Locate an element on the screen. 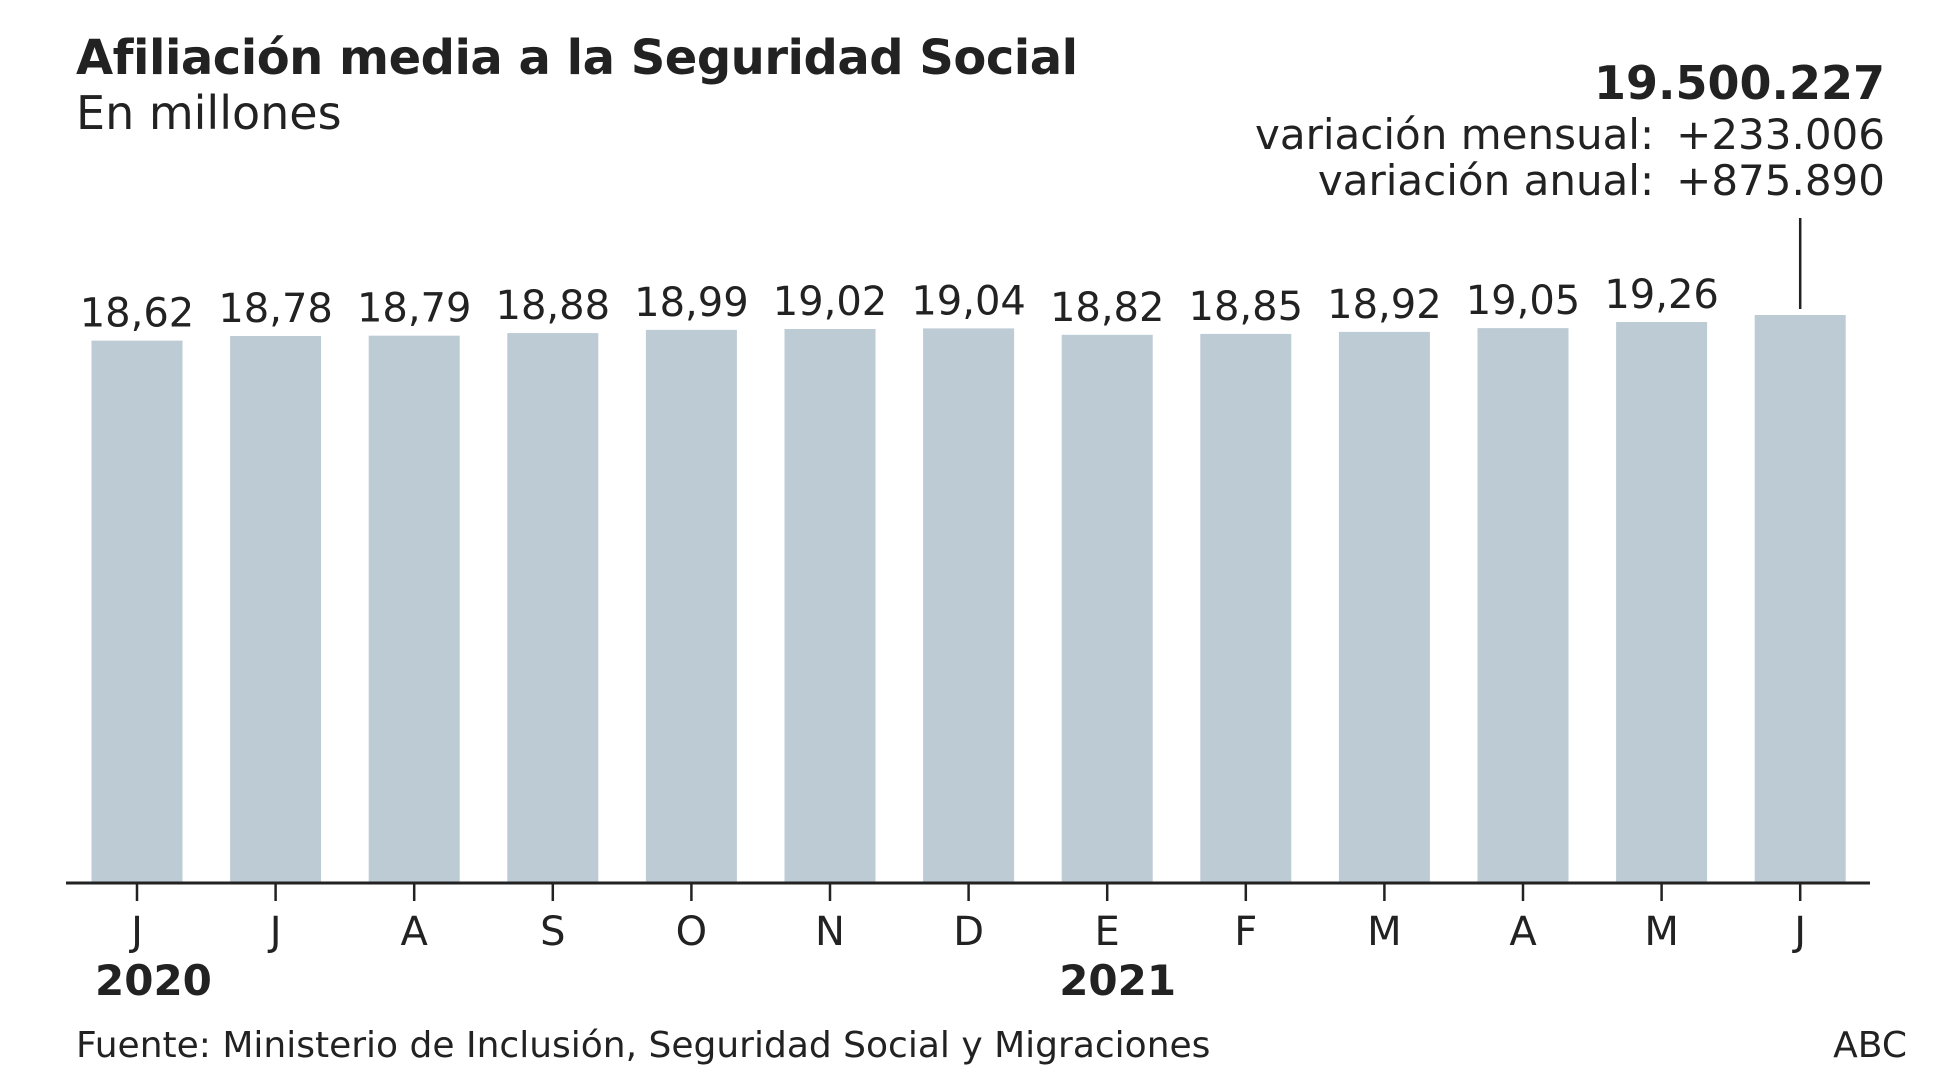 This screenshot has width=1937, height=1090. x-tick-label-0: J is located at coordinates (135, 932).